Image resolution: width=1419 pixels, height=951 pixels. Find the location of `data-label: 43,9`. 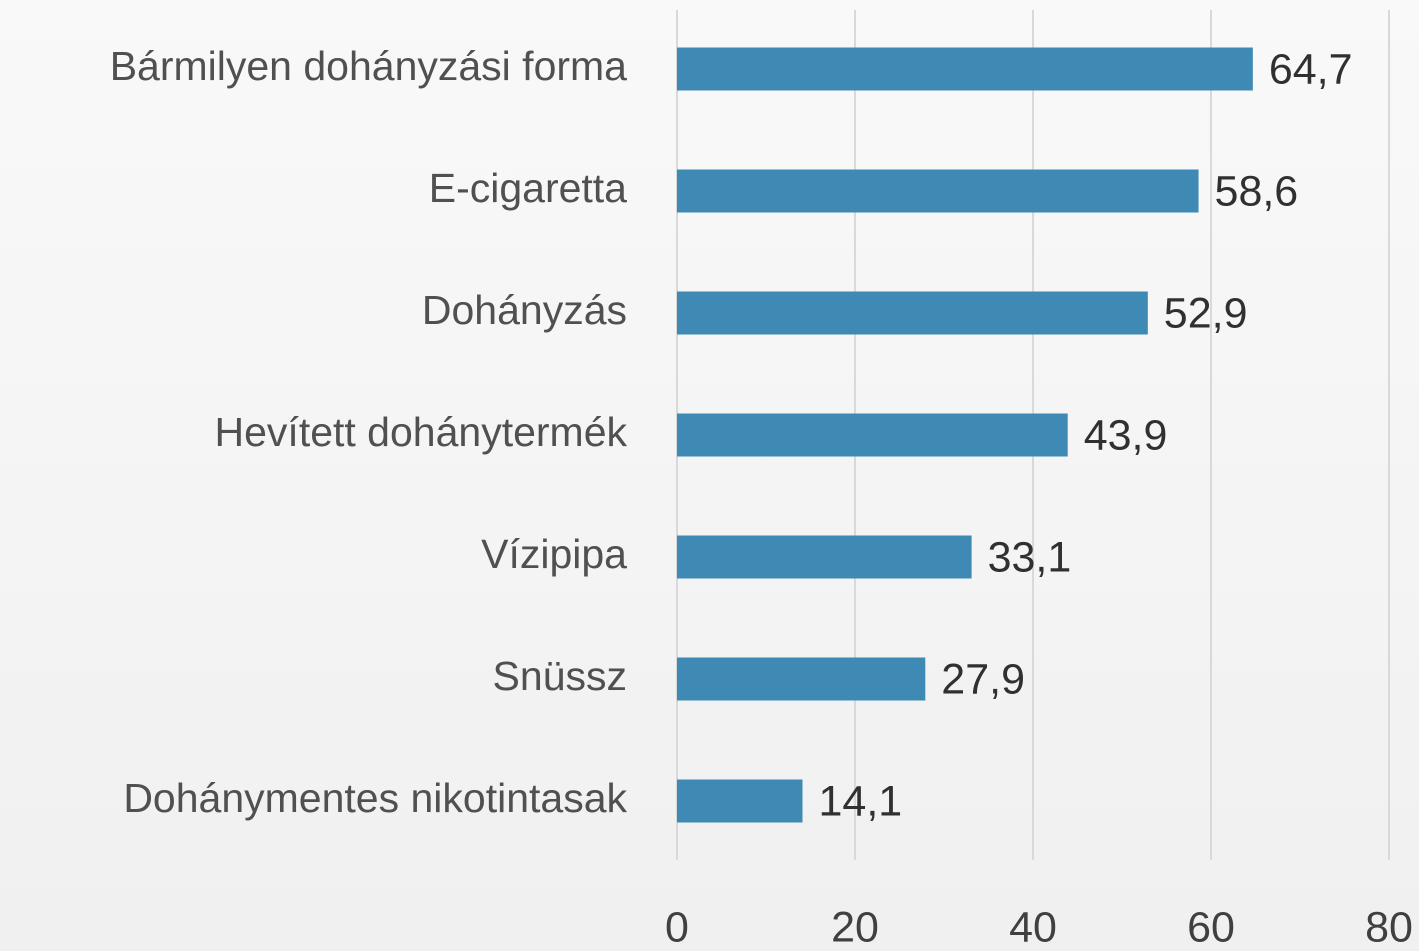

data-label: 43,9 is located at coordinates (1126, 435).